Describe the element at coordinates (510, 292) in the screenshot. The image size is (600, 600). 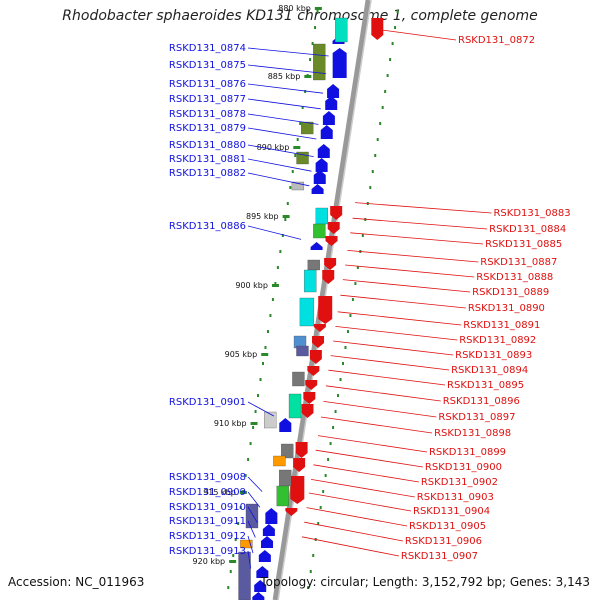
I see `right-gene-label: RSKD131_0889` at that location.